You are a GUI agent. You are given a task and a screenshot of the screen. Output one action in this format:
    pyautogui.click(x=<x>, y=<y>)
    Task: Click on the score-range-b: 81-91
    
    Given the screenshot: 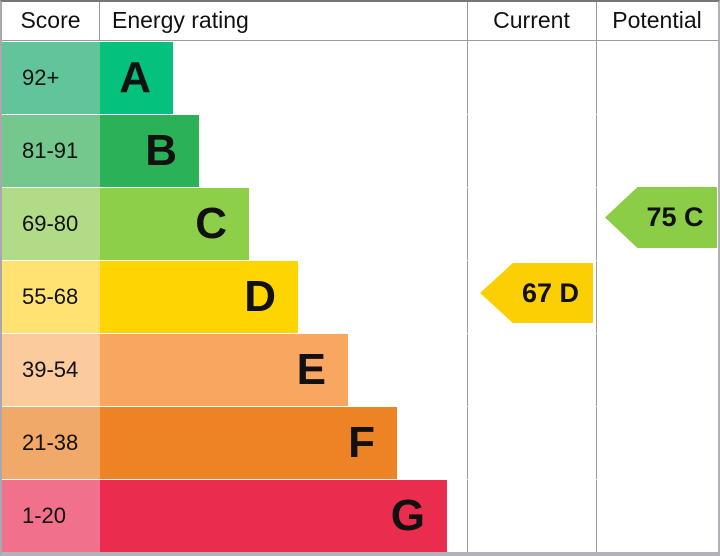 What is the action you would take?
    pyautogui.click(x=51, y=151)
    